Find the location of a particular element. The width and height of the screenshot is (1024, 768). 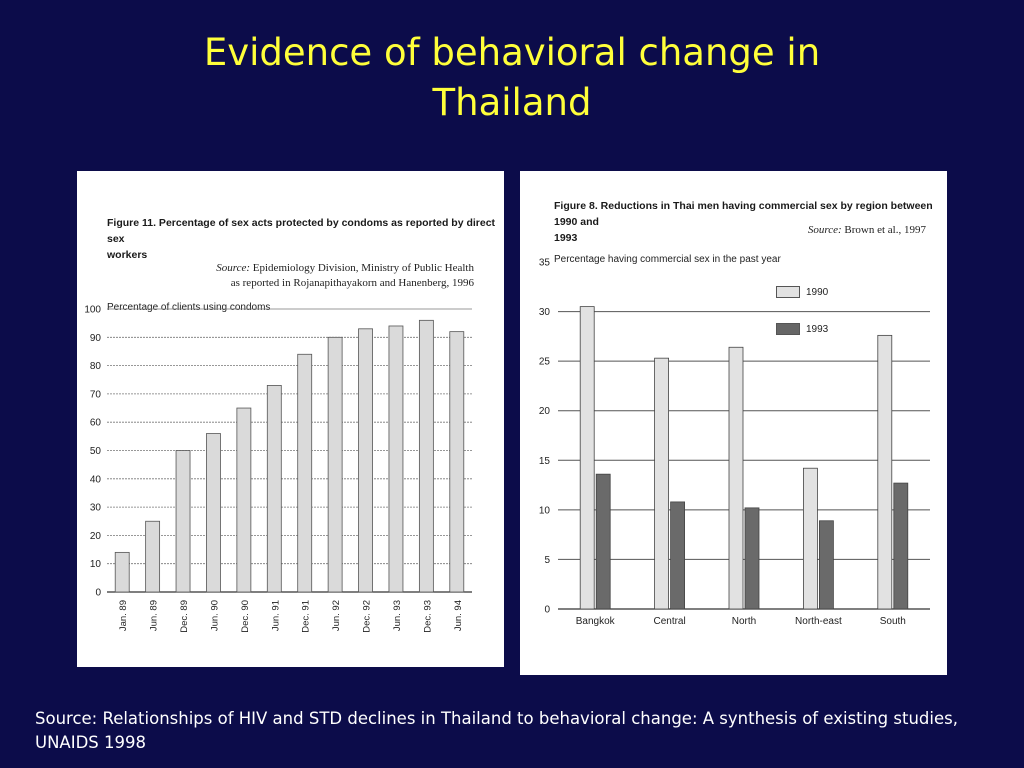

x-tick-label: Jun. 93 is located at coordinates (397, 615).